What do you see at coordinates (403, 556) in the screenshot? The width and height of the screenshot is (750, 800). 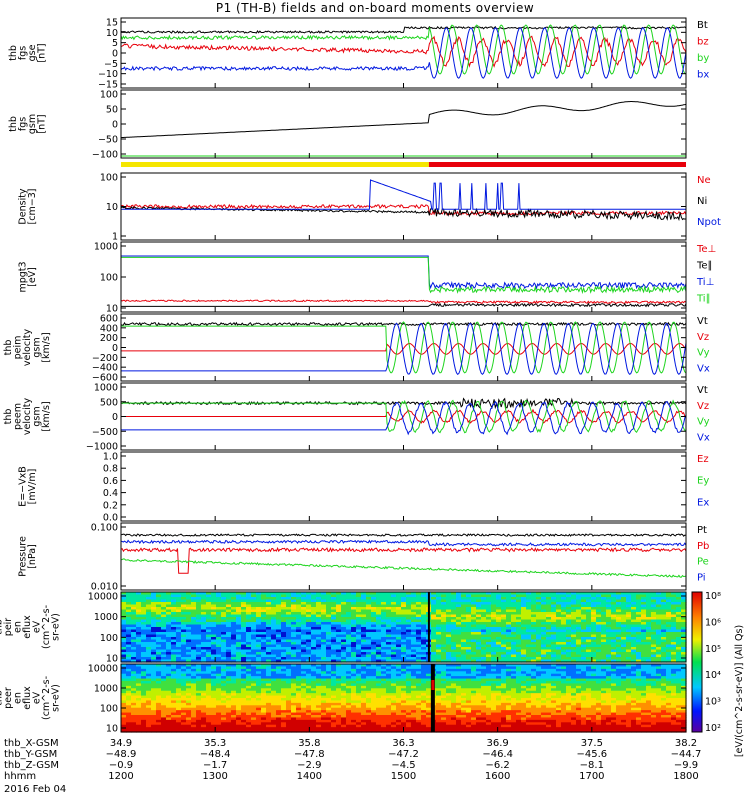 I see `panel-frame` at bounding box center [403, 556].